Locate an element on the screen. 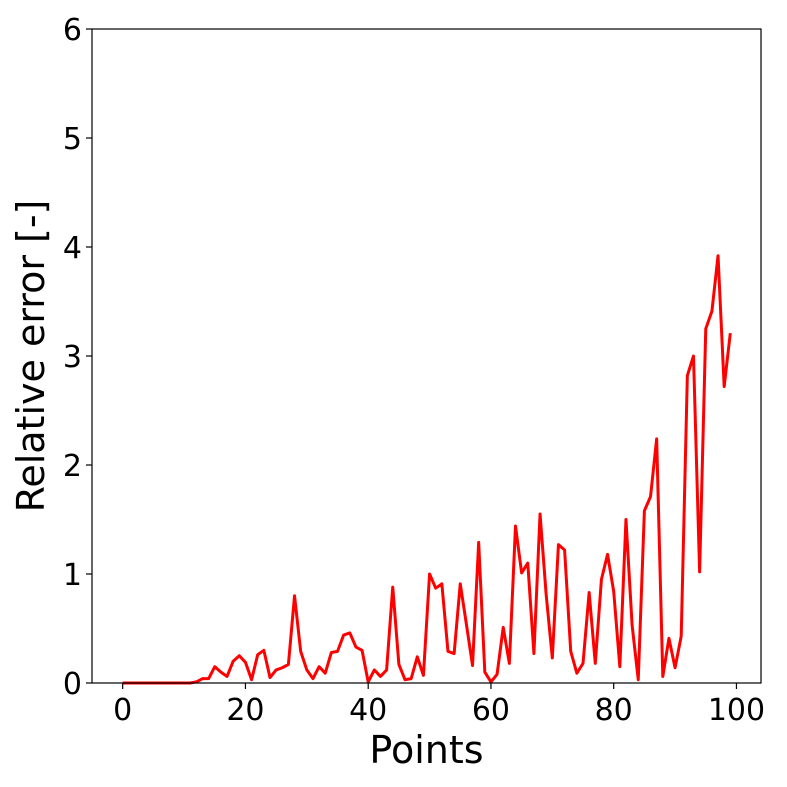 The height and width of the screenshot is (787, 787). x-tick-label: 80 is located at coordinates (614, 710).